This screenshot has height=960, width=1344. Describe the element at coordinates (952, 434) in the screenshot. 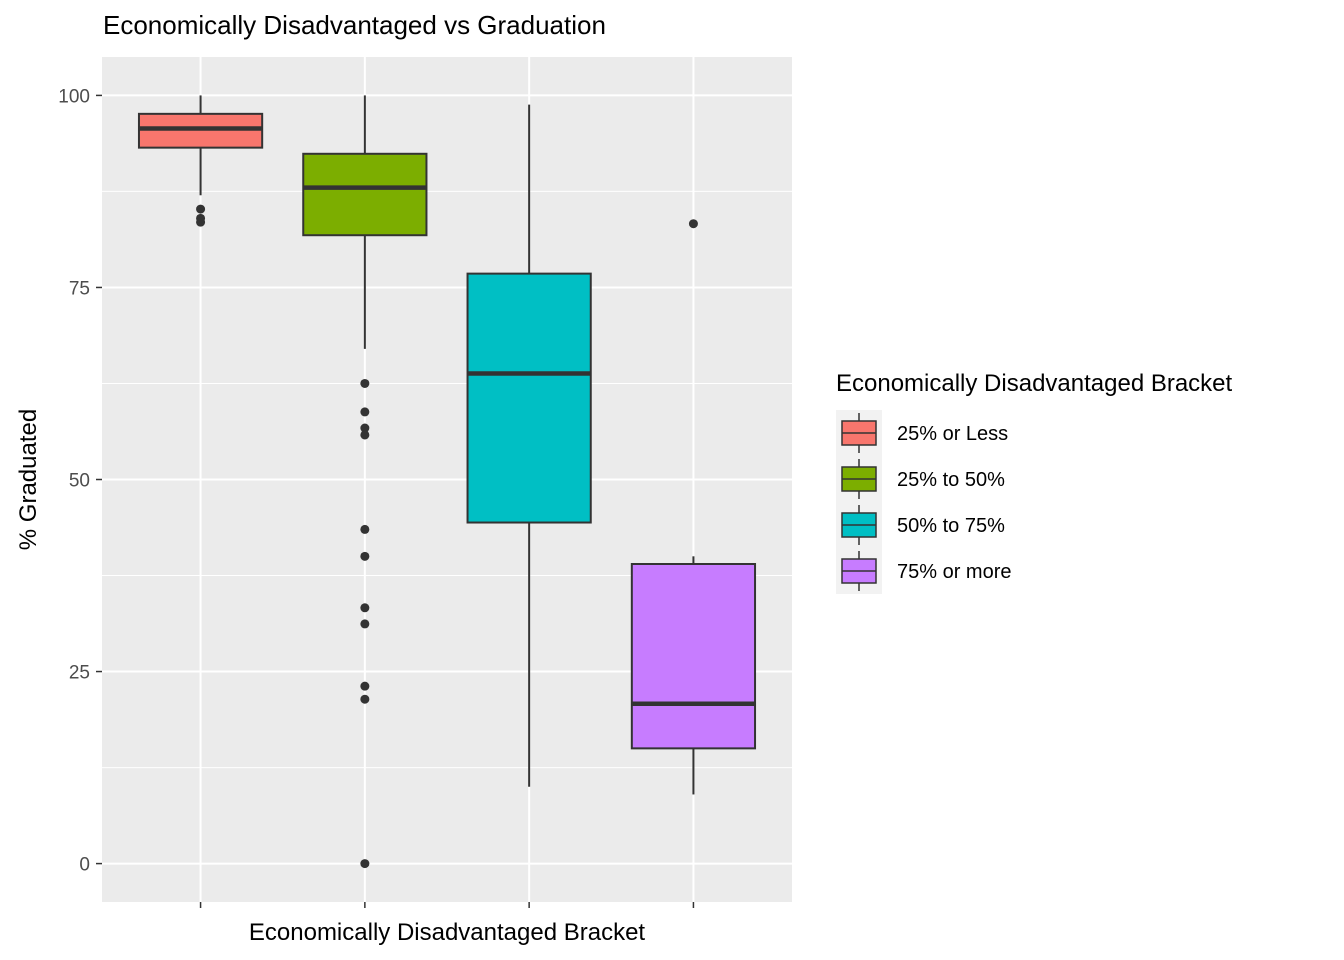

I see `legend-label: 25% or Less` at that location.